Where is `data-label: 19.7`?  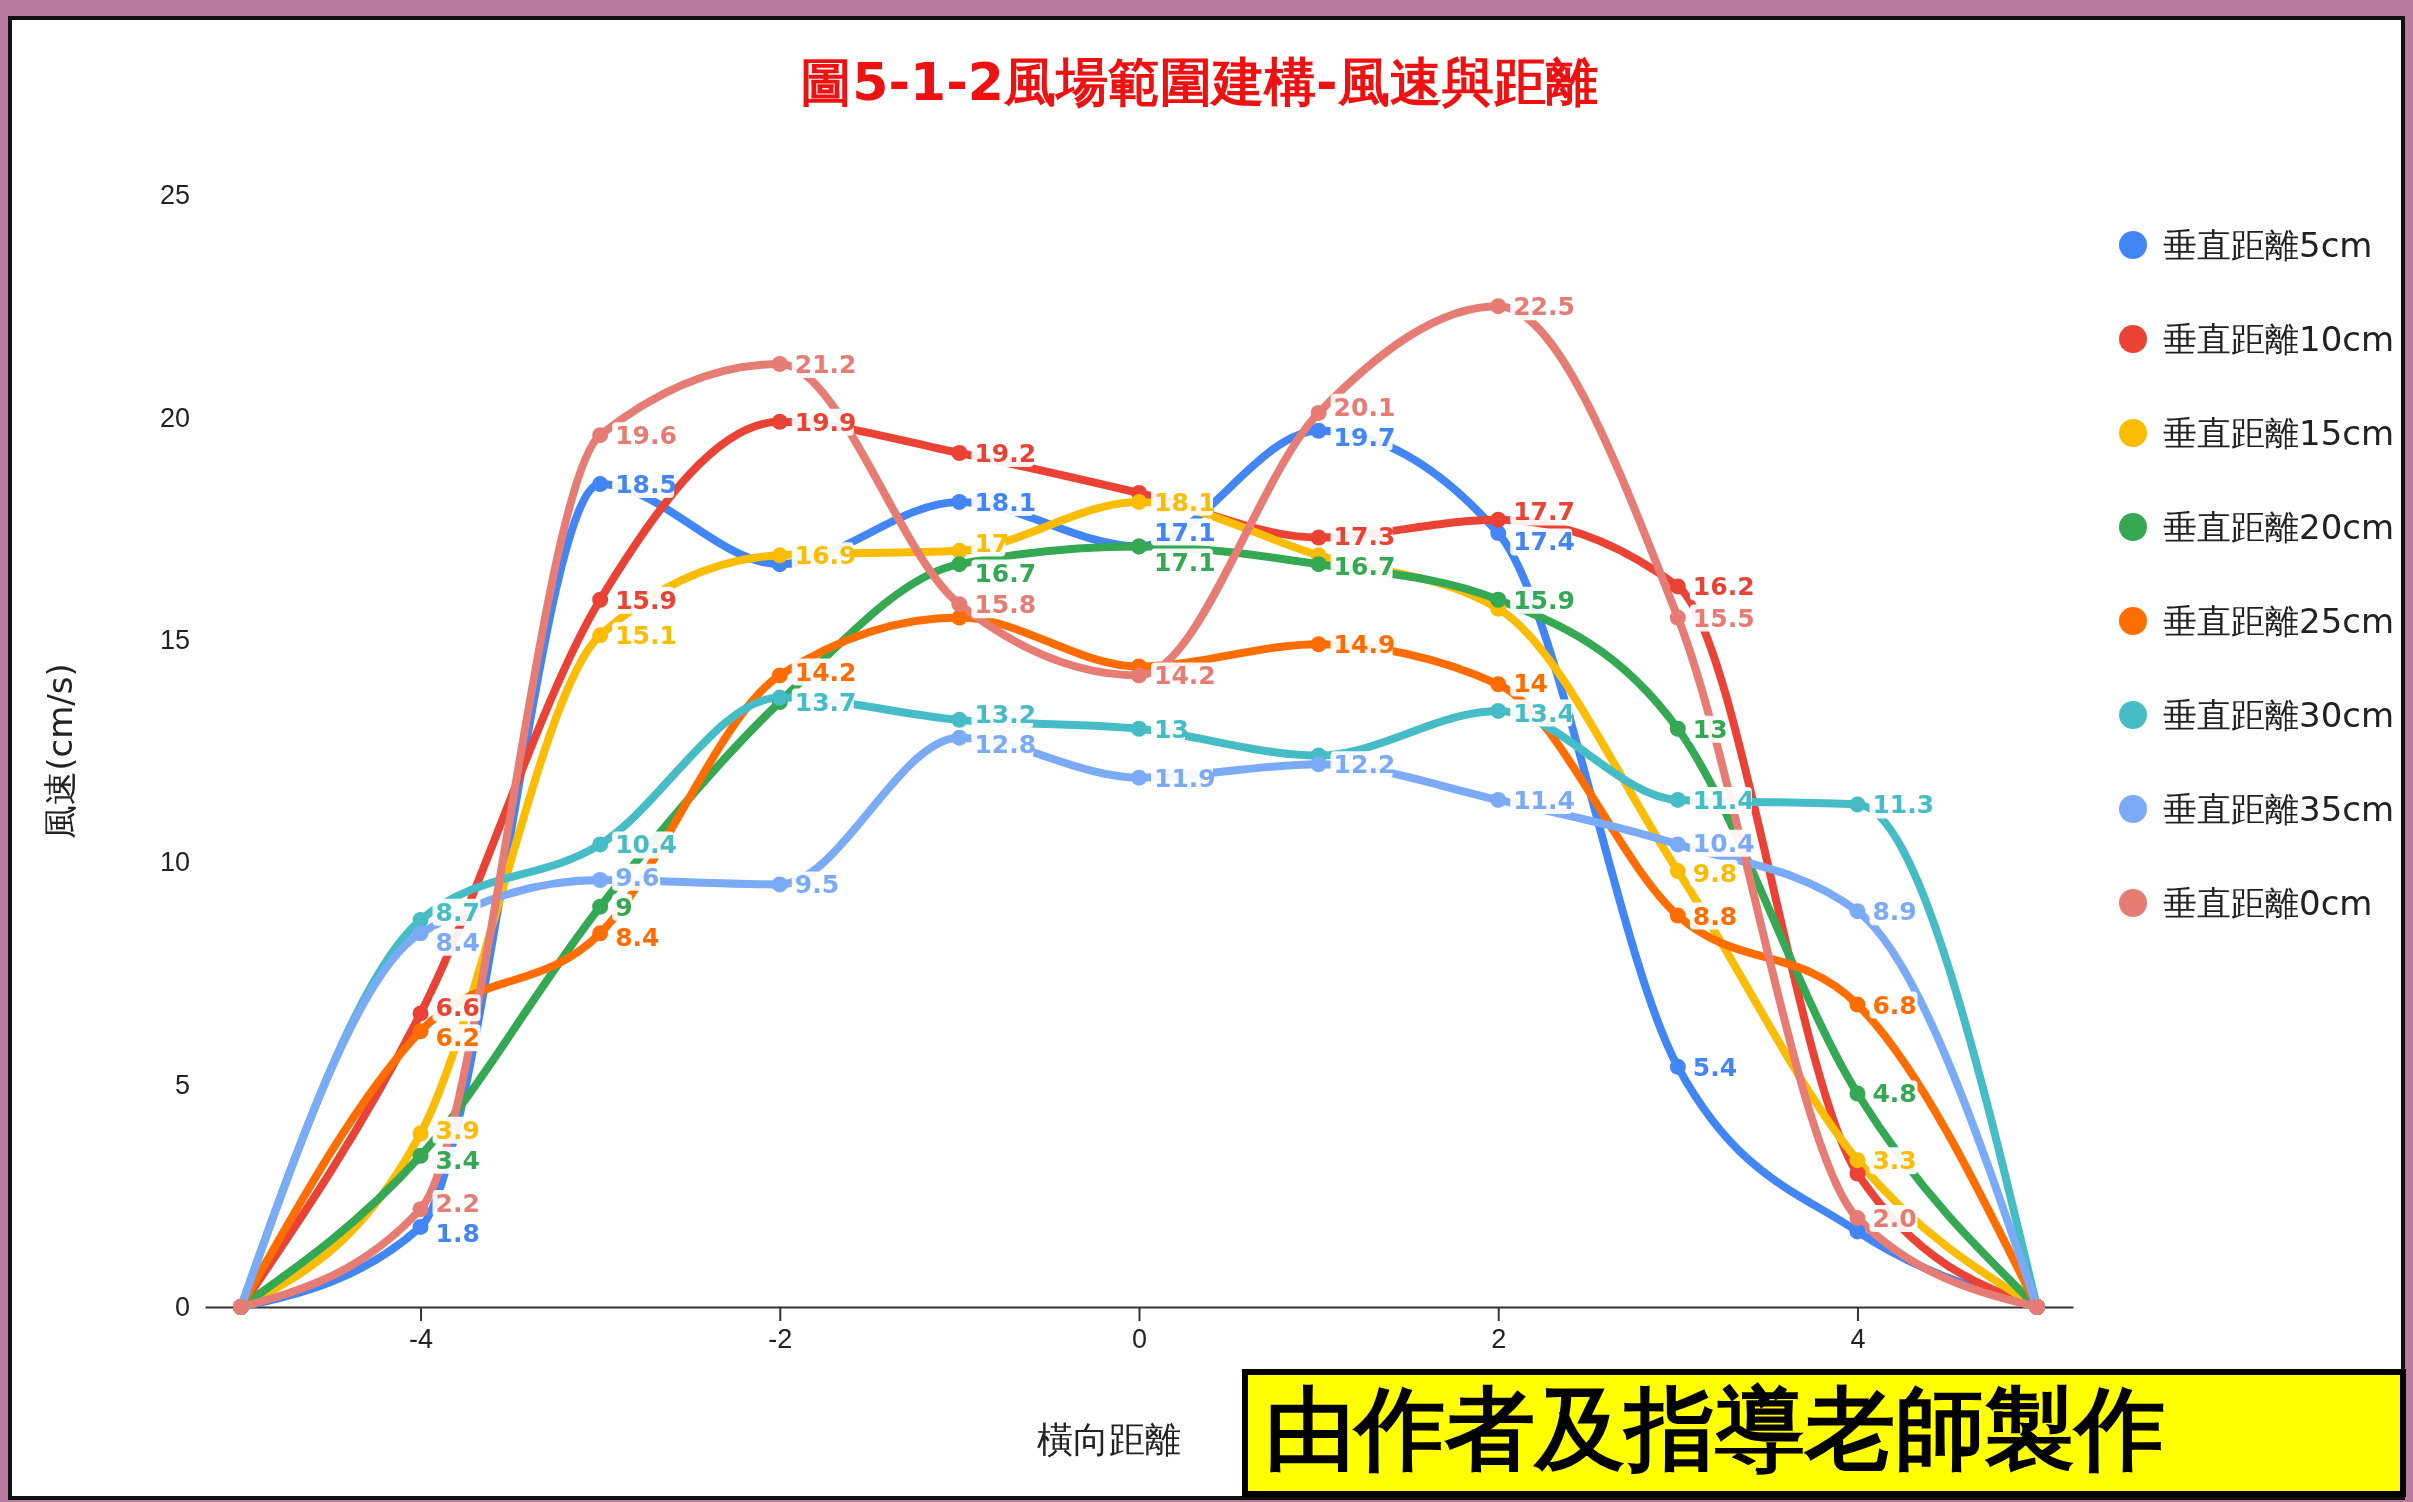 data-label: 19.7 is located at coordinates (1364, 437).